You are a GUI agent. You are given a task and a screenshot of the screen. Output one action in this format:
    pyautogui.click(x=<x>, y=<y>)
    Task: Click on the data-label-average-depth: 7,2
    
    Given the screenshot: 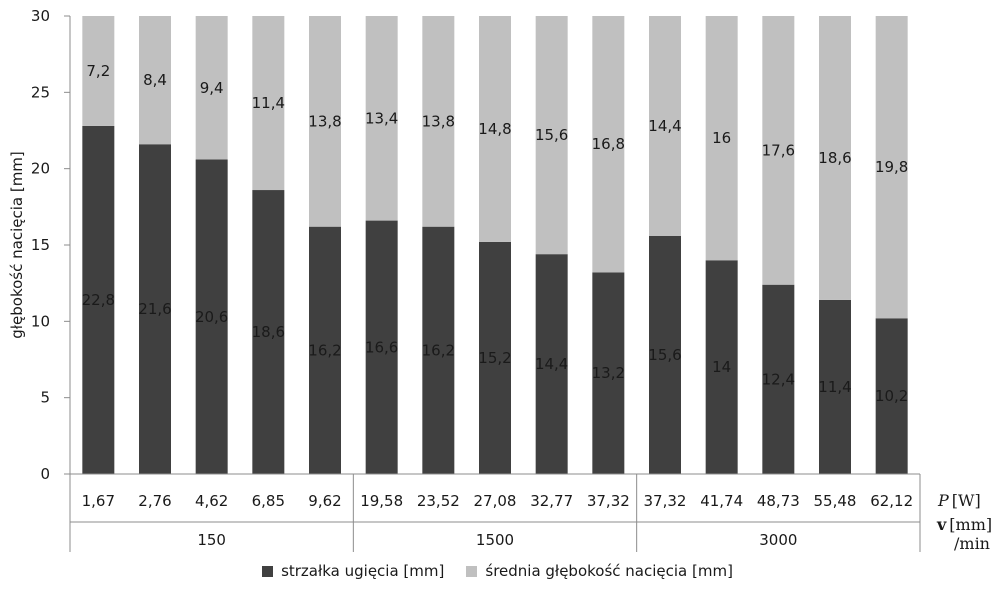 What is the action you would take?
    pyautogui.click(x=98, y=71)
    